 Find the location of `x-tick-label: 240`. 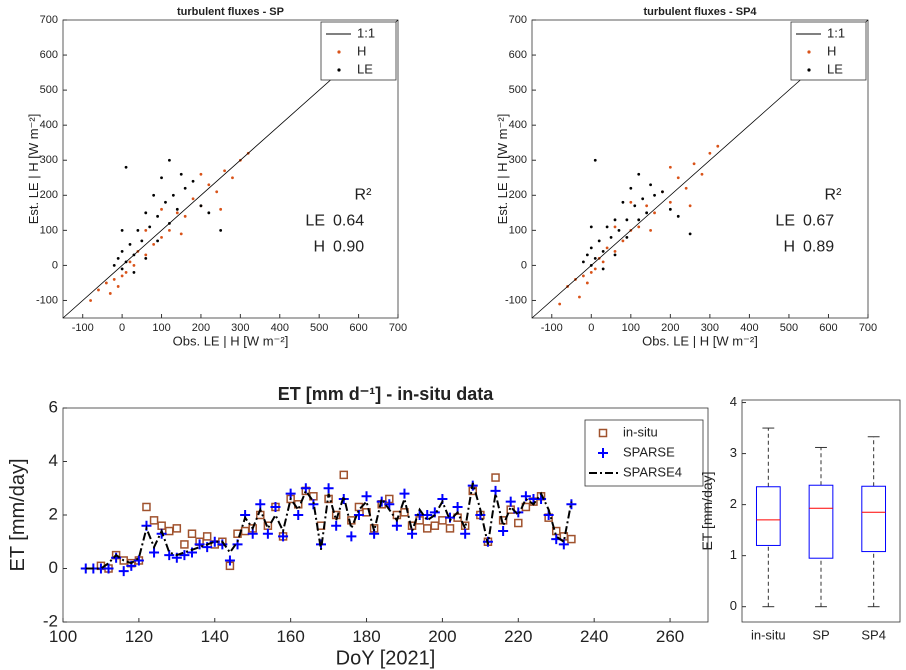

x-tick-label: 240 is located at coordinates (594, 636).